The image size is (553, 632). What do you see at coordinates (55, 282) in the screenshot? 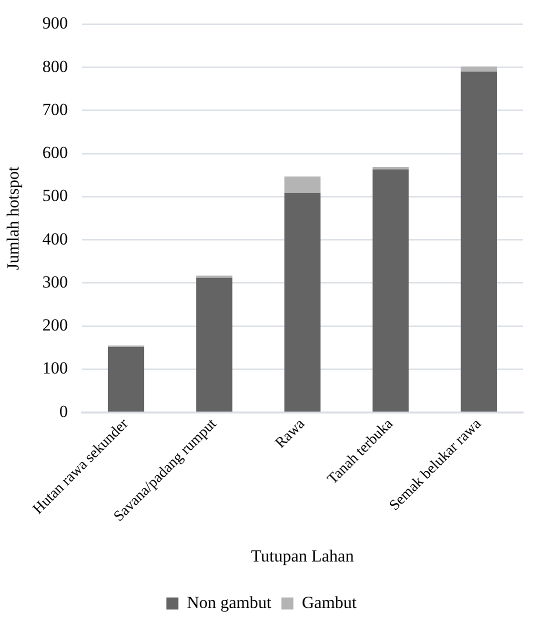
I see `y-tick-label: 300` at bounding box center [55, 282].